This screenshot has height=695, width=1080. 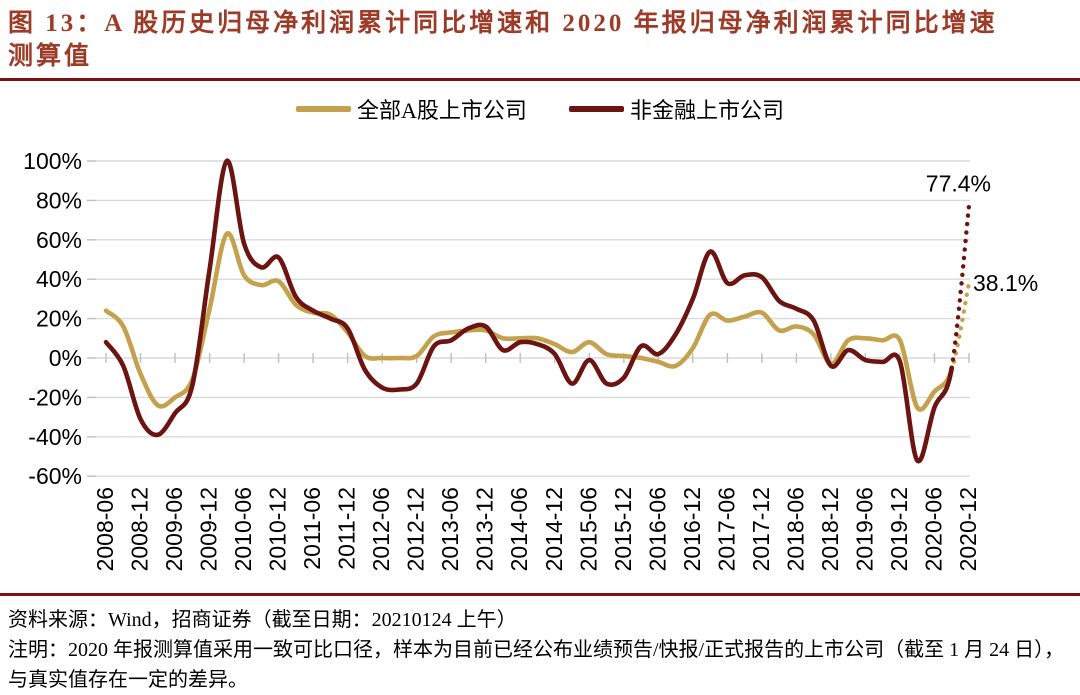 I want to click on x-tick-label: 2014-06, so click(x=519, y=529).